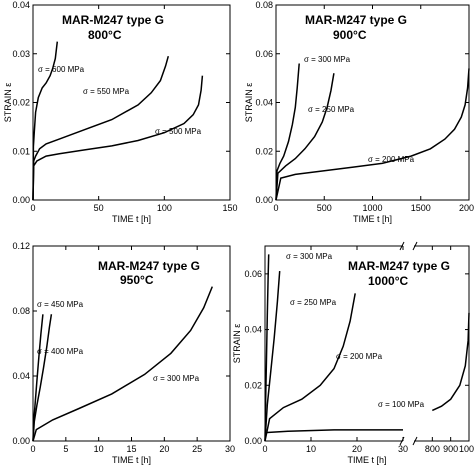 The image size is (474, 474). I want to click on y-tick-label: 0.03, so click(21, 54).